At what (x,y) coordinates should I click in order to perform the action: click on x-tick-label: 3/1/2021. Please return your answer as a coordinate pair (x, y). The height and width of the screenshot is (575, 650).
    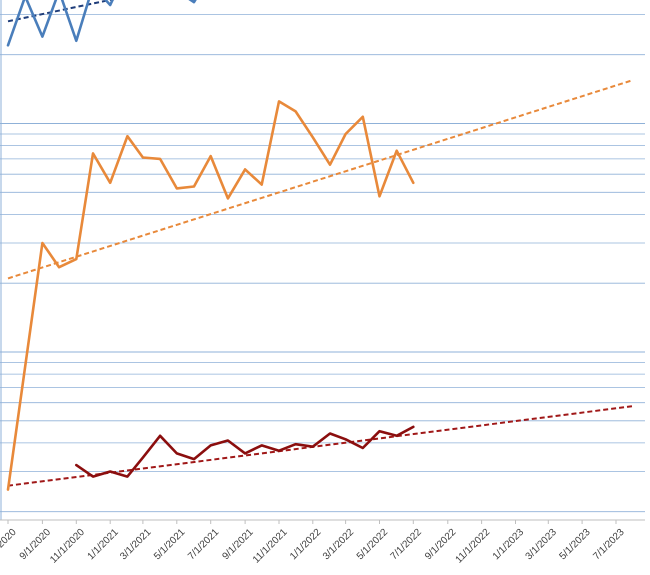
    Looking at the image, I should click on (136, 545).